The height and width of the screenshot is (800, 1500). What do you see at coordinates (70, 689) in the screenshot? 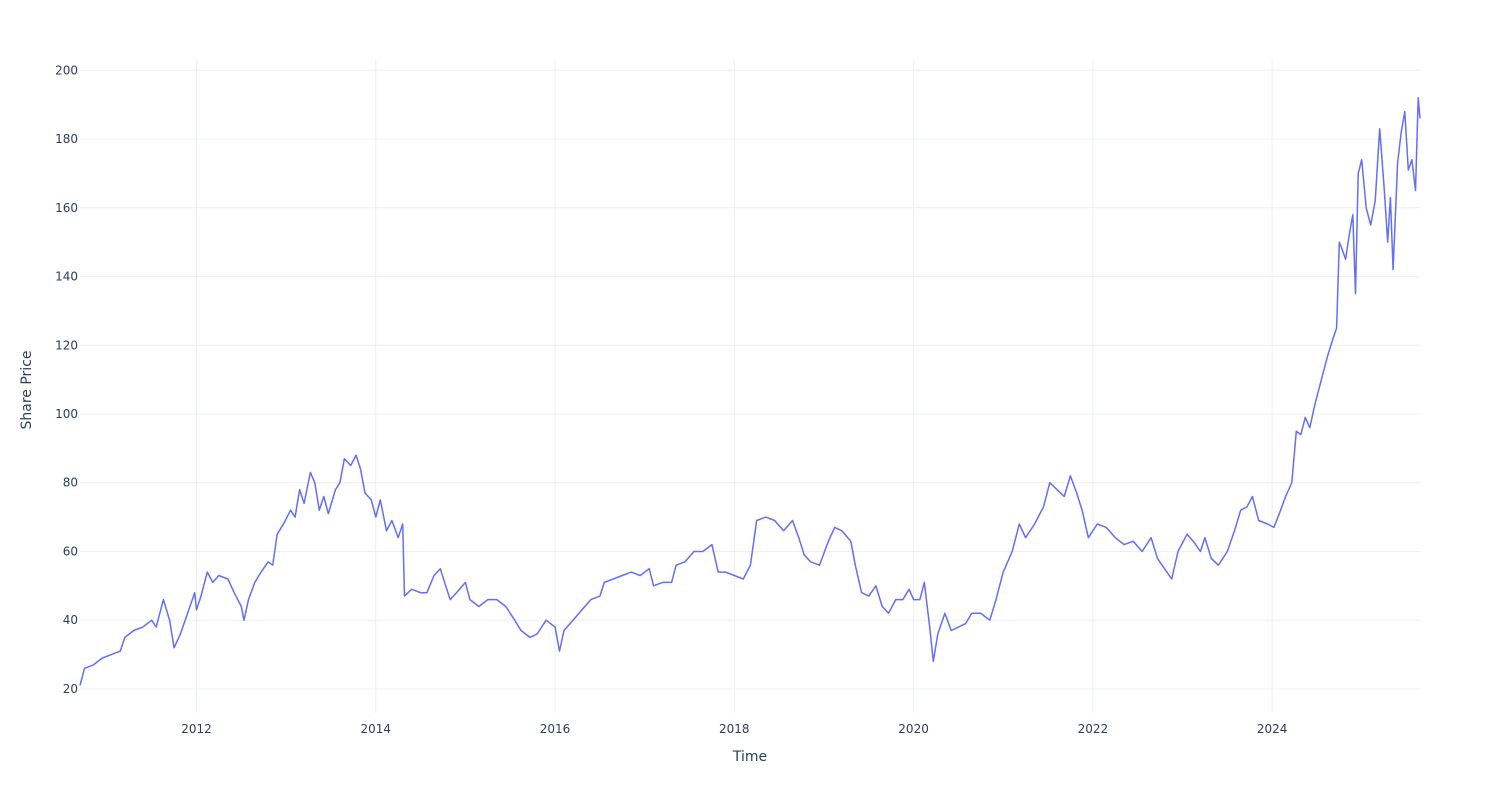
I see `y-tick-label: 20` at bounding box center [70, 689].